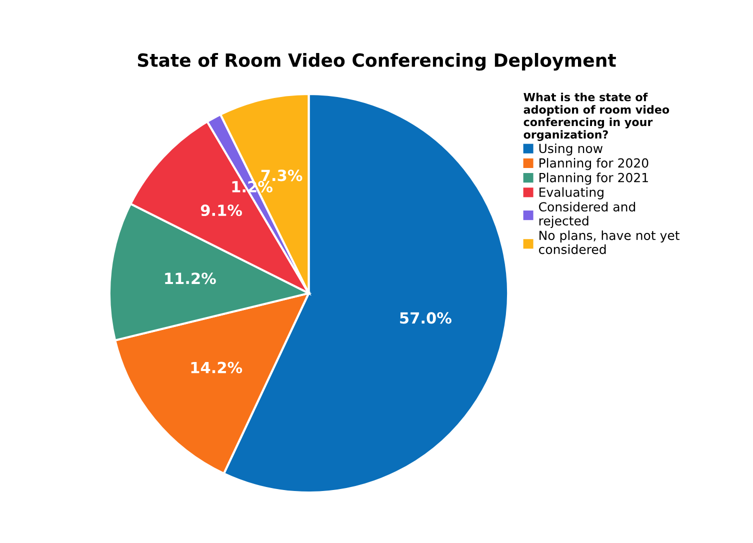  I want to click on legend-label: Planning for 2021, so click(594, 178).